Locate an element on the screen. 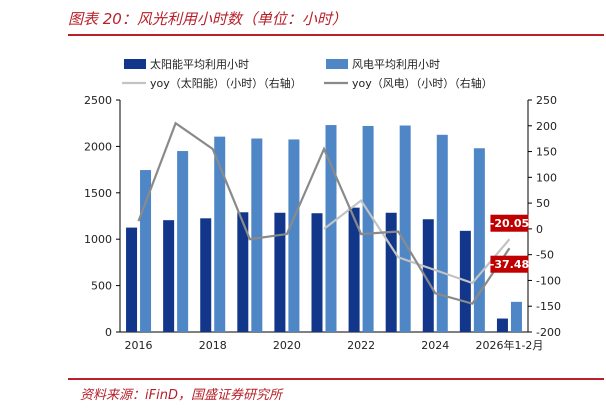  legend-label: yoy（风电）（小时）（右轴） is located at coordinates (422, 83).